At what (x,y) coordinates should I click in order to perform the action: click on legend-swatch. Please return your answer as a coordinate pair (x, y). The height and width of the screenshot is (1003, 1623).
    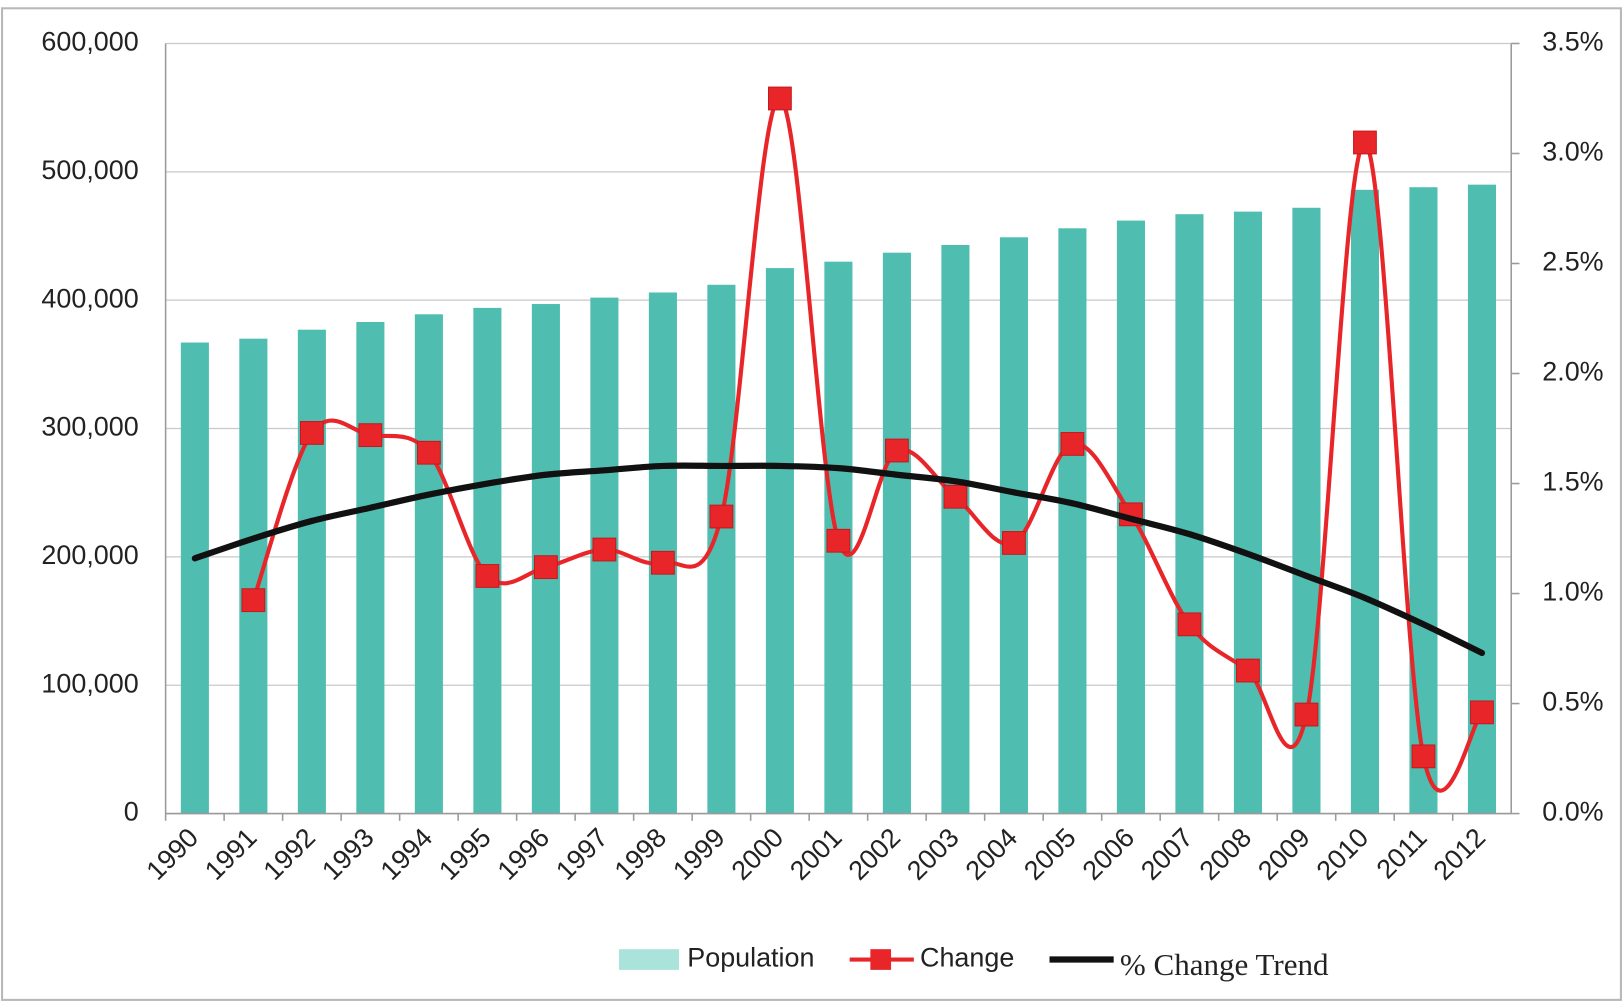
    Looking at the image, I should click on (649, 959).